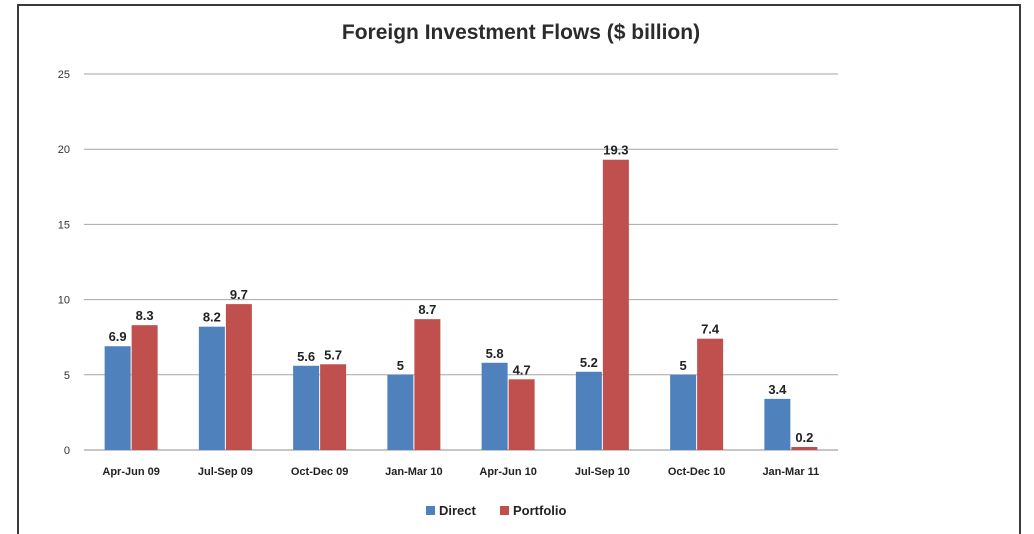 The width and height of the screenshot is (1034, 534). What do you see at coordinates (602, 472) in the screenshot?
I see `x-tick-label: Jul-Sep 10` at bounding box center [602, 472].